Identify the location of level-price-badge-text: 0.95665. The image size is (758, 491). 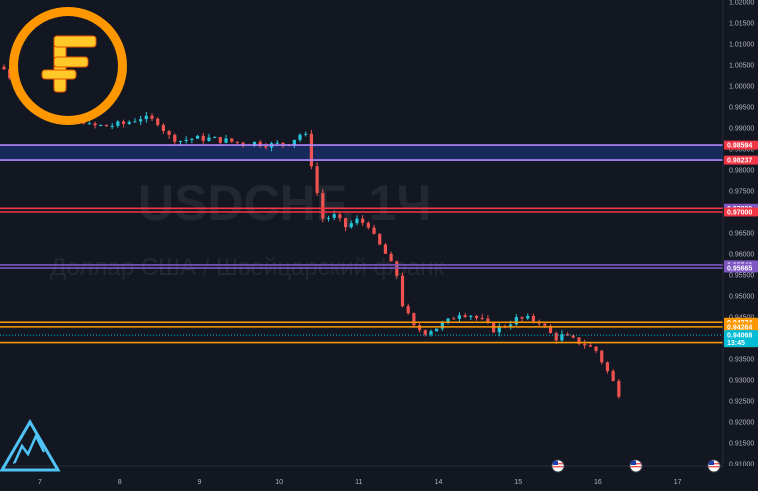
(739, 269).